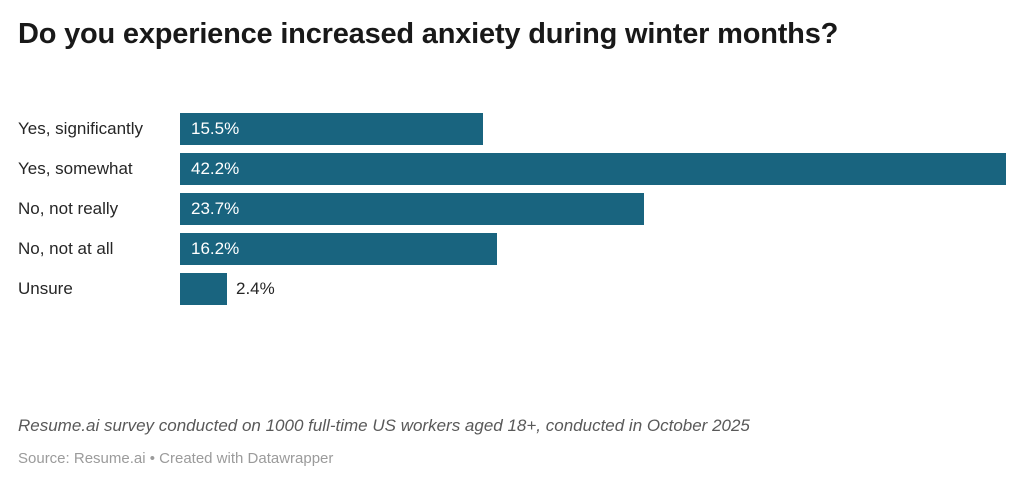 The image size is (1024, 487). What do you see at coordinates (412, 209) in the screenshot?
I see `bar-fill: 23.7%` at bounding box center [412, 209].